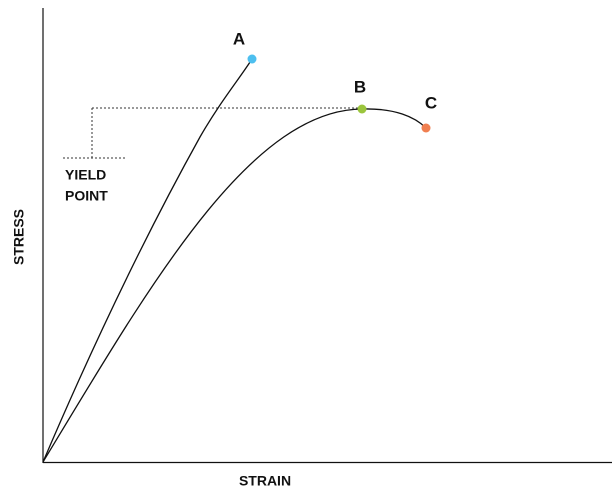 The image size is (613, 490). I want to click on annotation-line: POINT, so click(86, 196).